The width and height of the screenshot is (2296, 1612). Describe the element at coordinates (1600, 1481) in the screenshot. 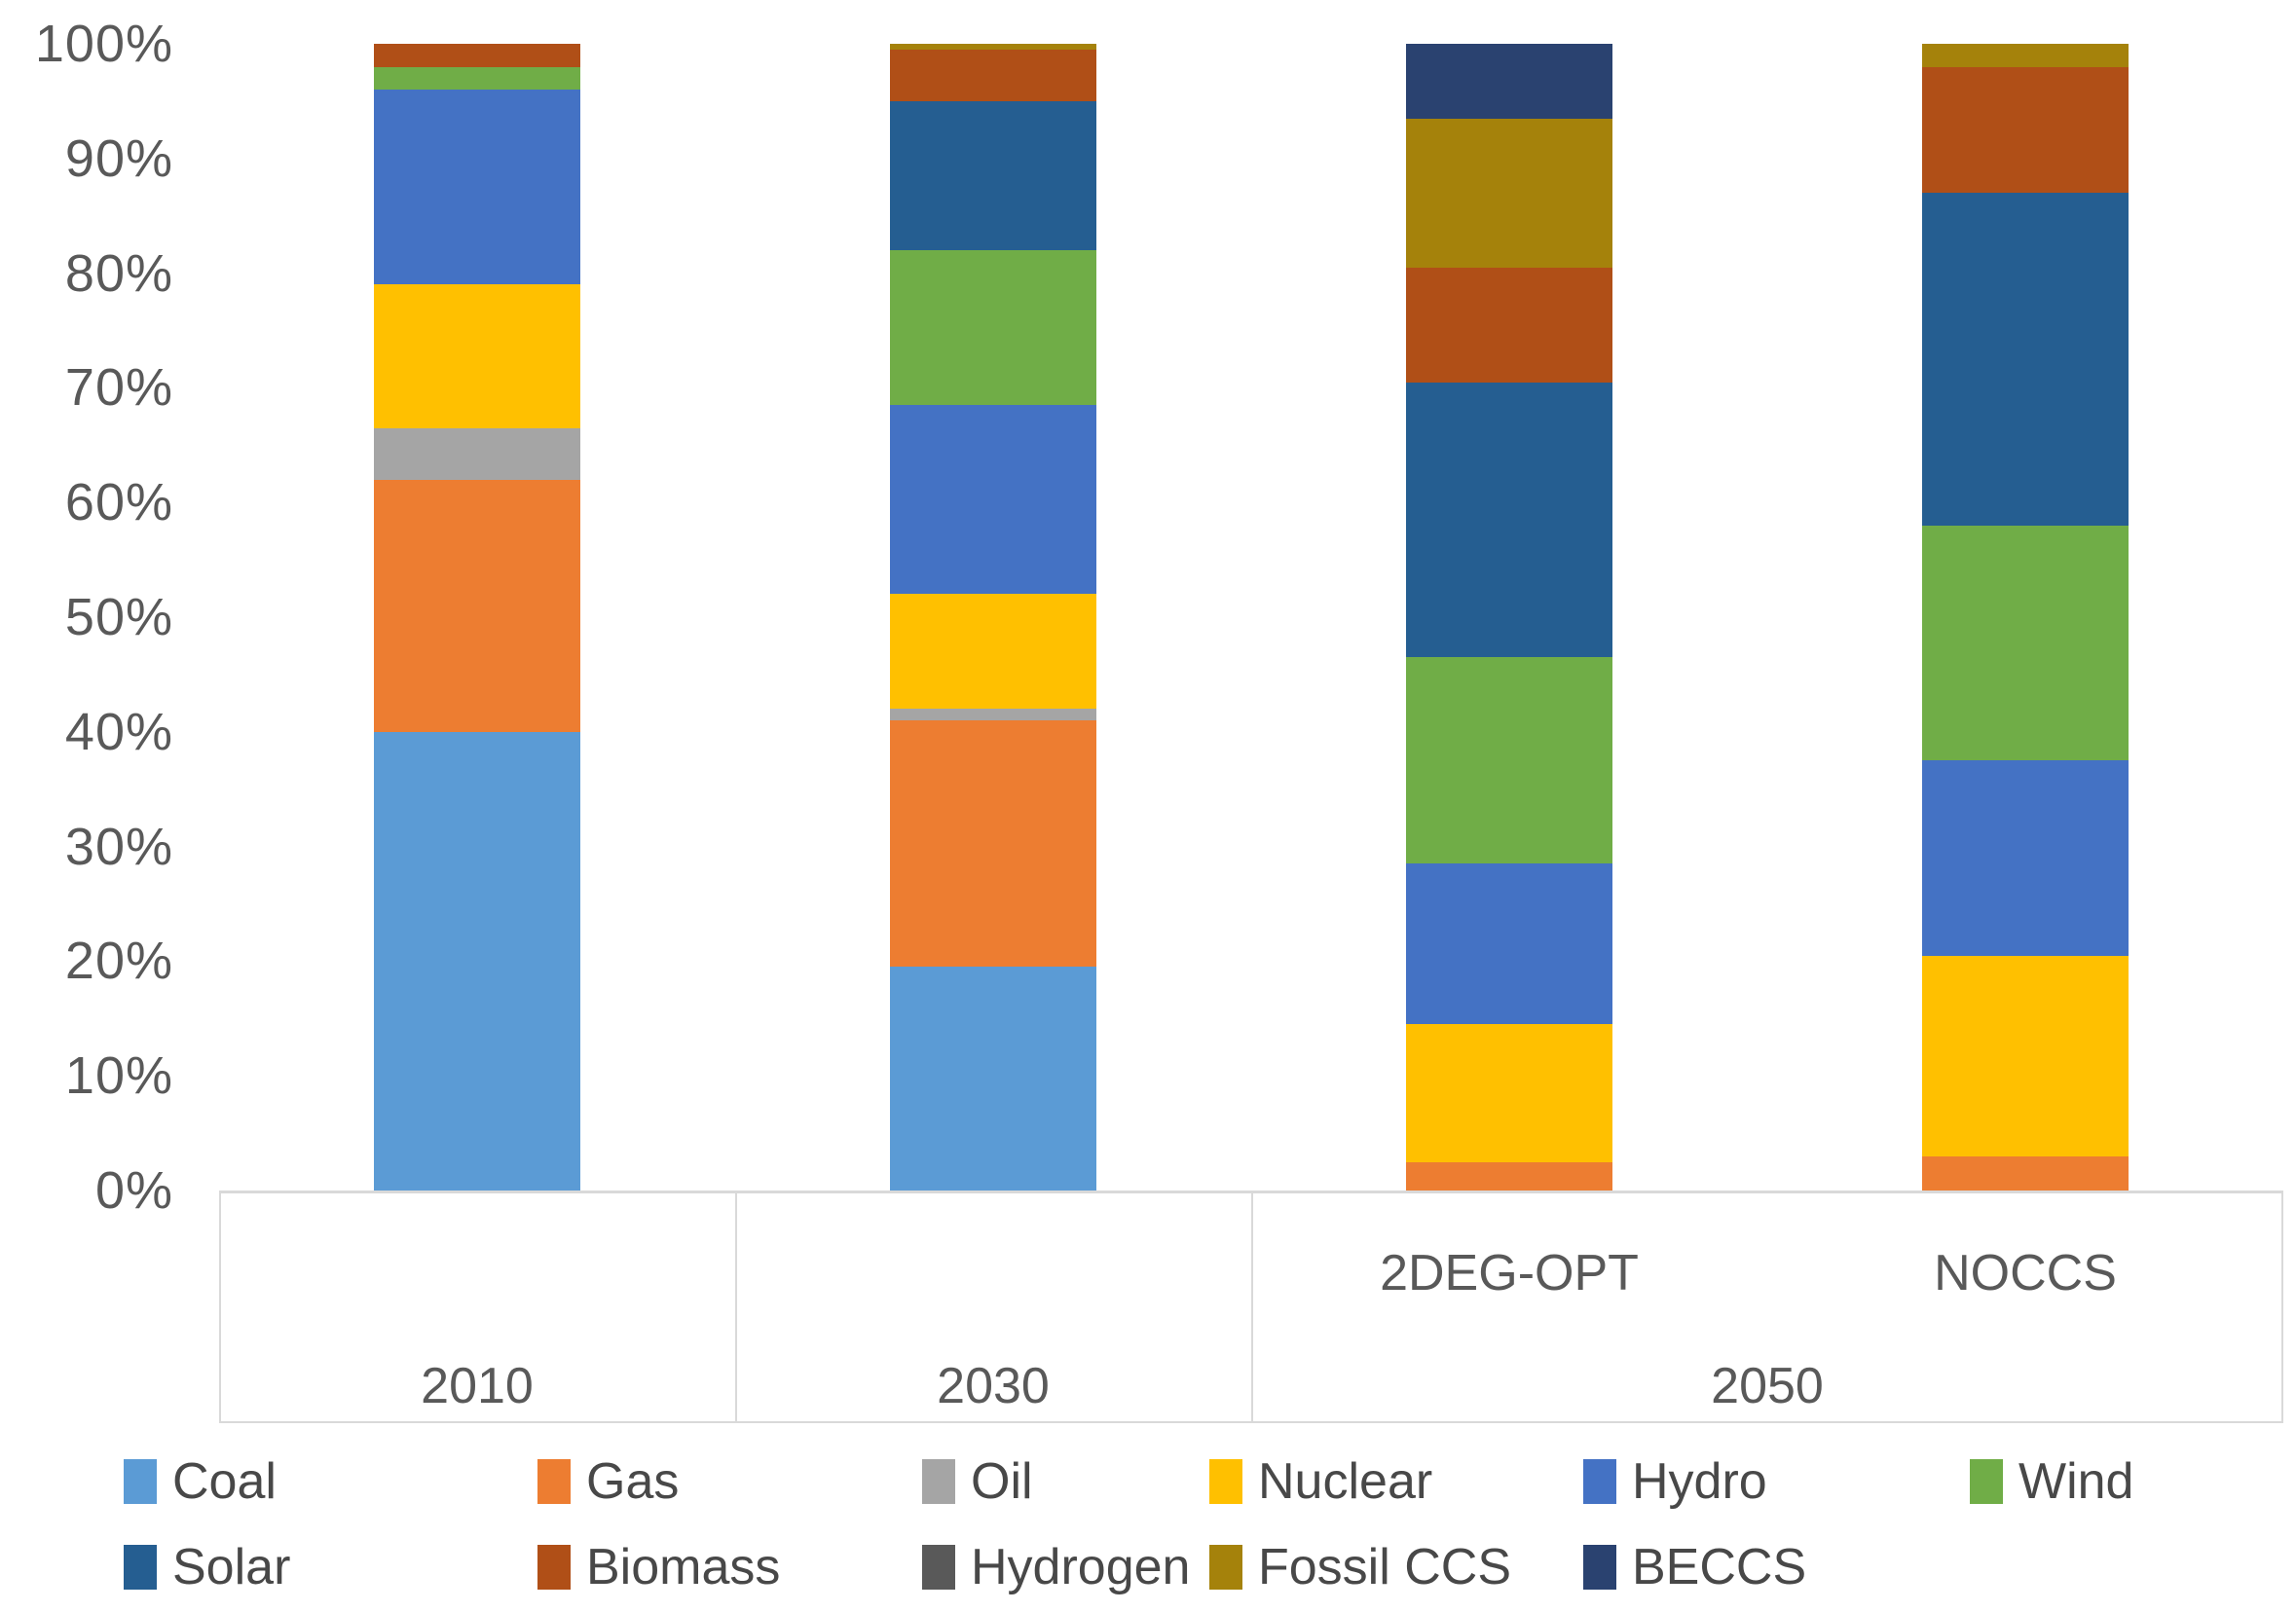

I see `legend-swatch-hydro` at that location.